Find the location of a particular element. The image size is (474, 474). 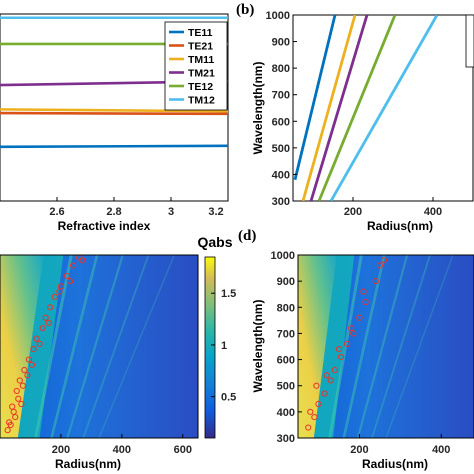

panel-b-ylabel: Wavelength(nm) is located at coordinates (258, 108).